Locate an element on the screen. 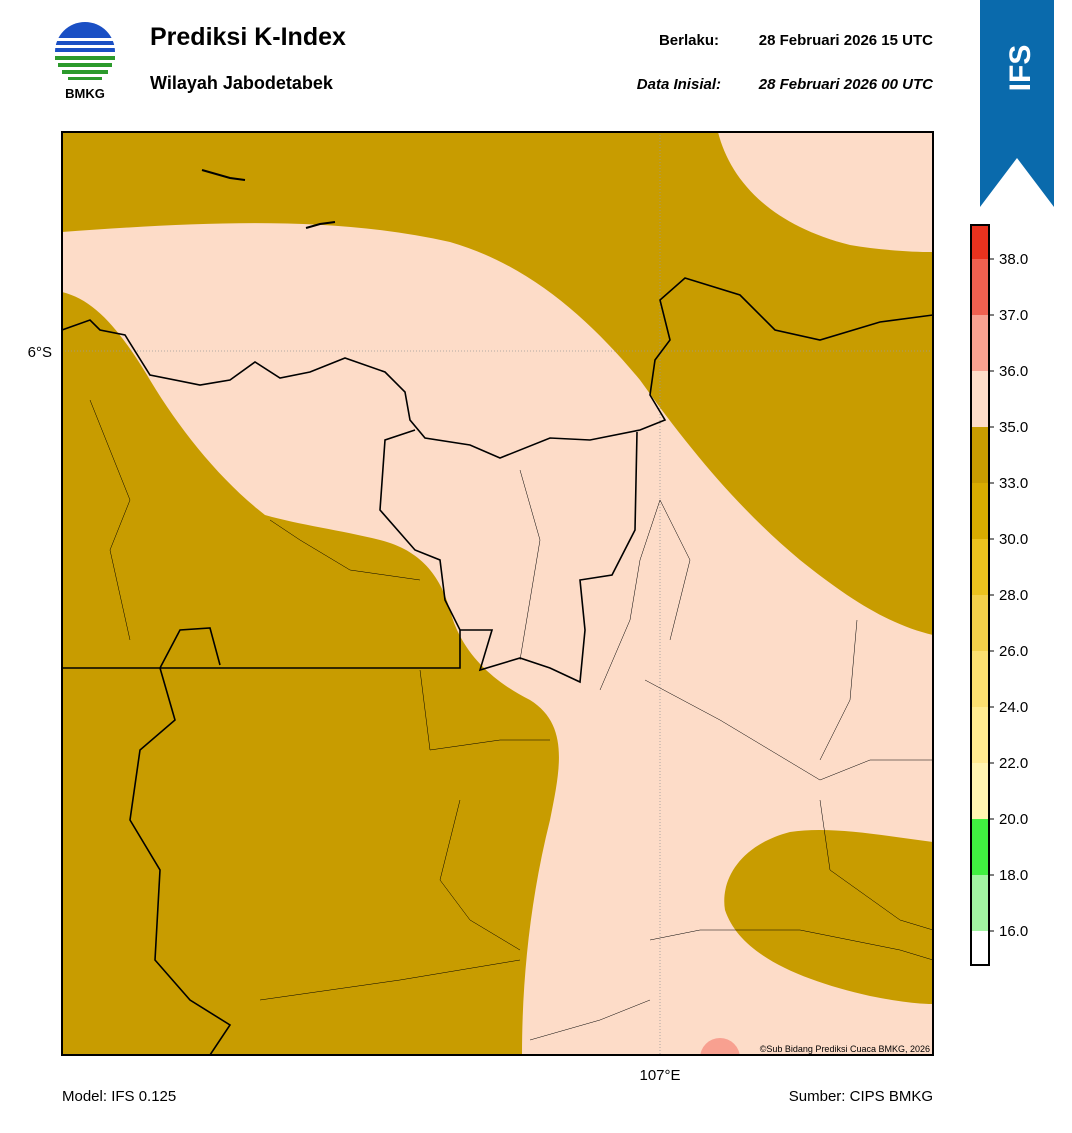 The width and height of the screenshot is (1072, 1133). colorbar-tick-label: 28.0 is located at coordinates (1013, 595).